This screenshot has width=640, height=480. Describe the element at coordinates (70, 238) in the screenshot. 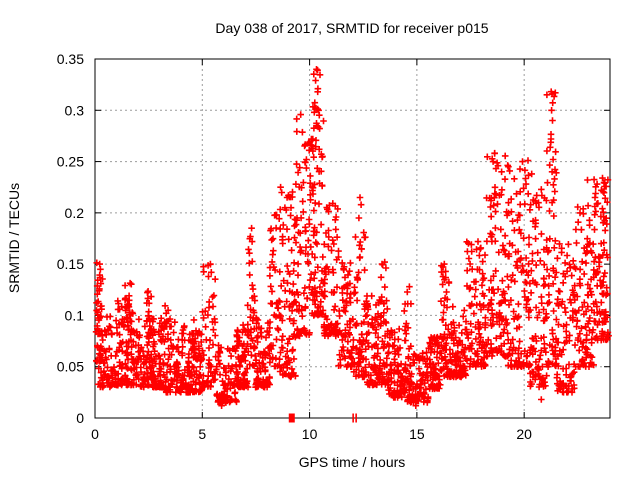

I see `y-tick-labels: 0 0.05 0.1 0.15 0.2 0.25 0.3 0.35` at that location.